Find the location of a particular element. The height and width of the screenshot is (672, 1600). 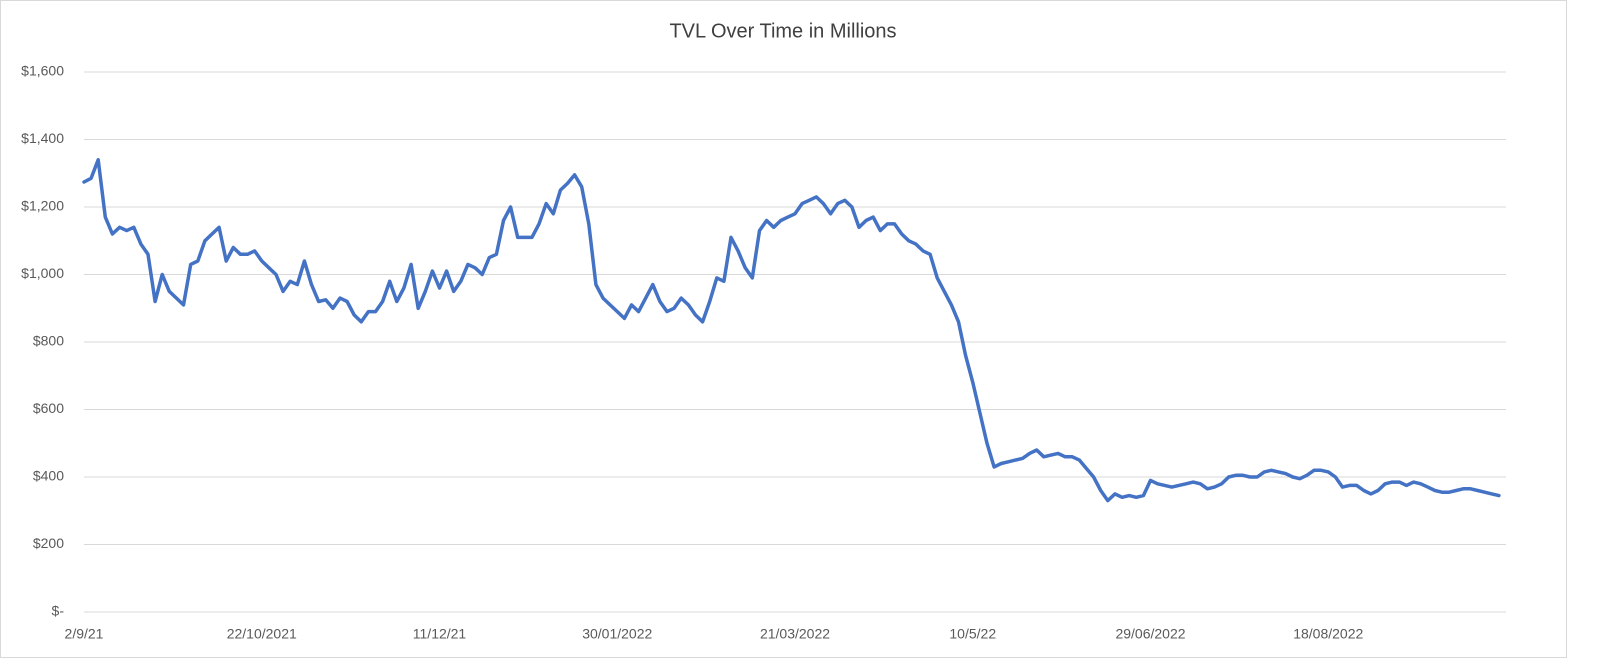

x-tick-label: 29/06/2022 is located at coordinates (1150, 634).